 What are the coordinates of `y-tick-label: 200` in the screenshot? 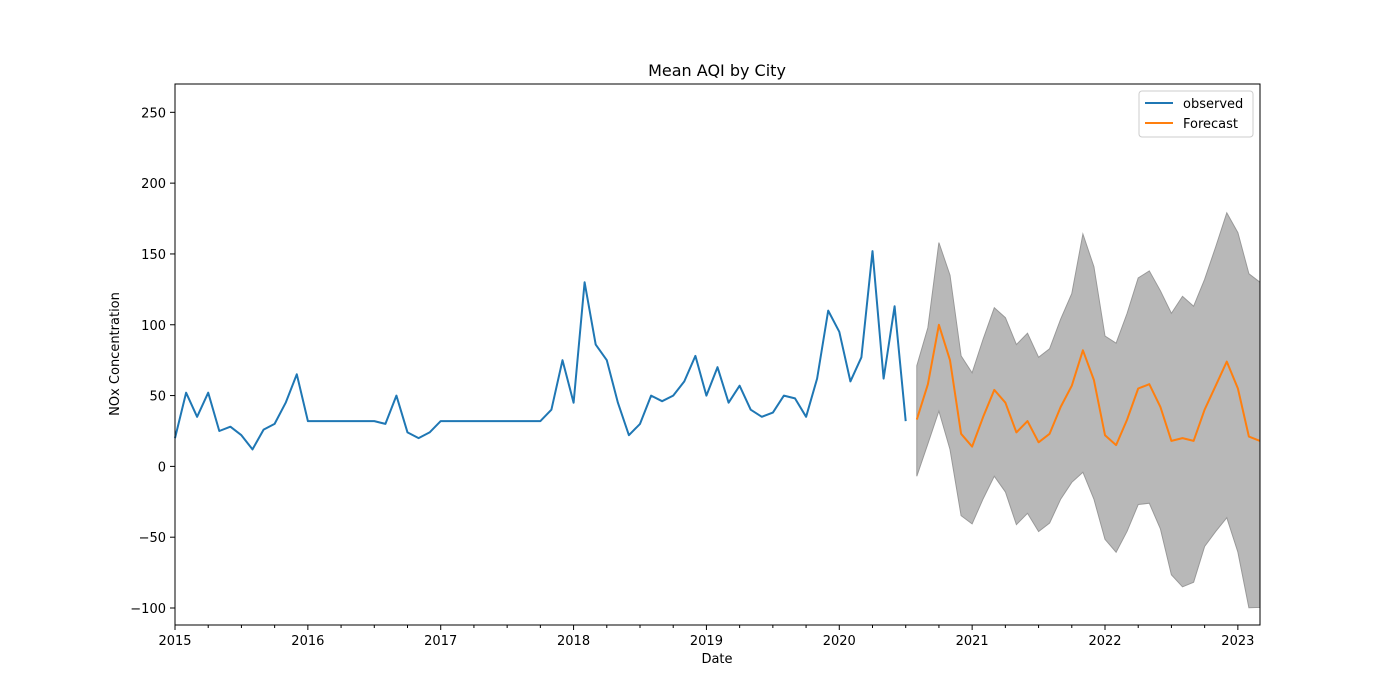 It's located at (153, 184).